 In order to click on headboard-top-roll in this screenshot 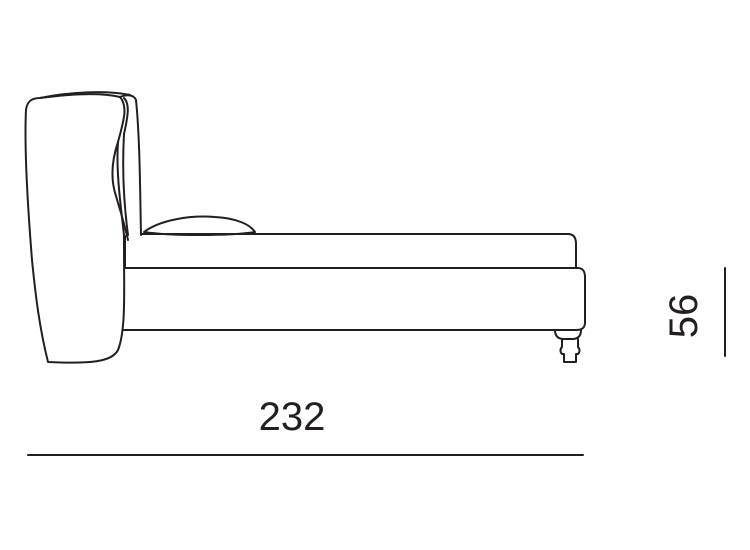, I will do `click(85, 95)`.